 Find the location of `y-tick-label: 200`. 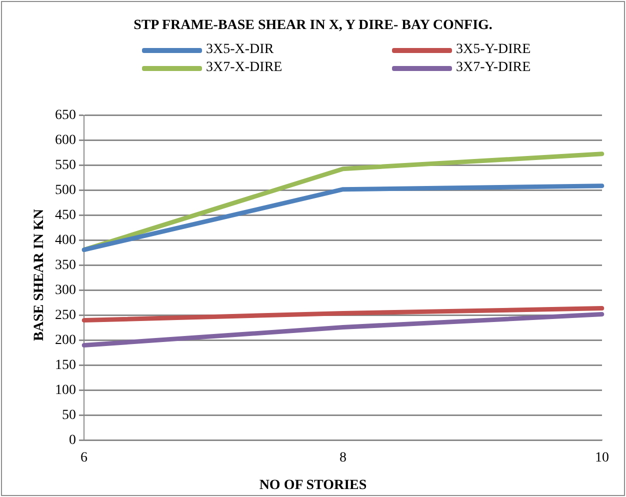

y-tick-label: 200 is located at coordinates (65, 340).